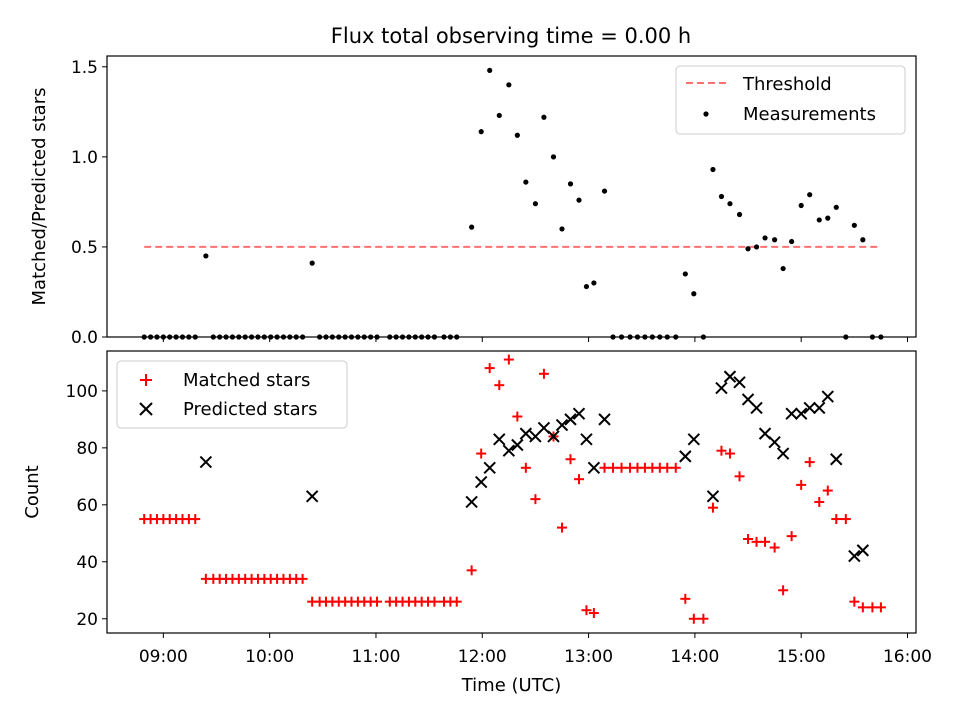 The width and height of the screenshot is (960, 720). What do you see at coordinates (511, 685) in the screenshot?
I see `x-axis-label: Time (UTC)` at bounding box center [511, 685].